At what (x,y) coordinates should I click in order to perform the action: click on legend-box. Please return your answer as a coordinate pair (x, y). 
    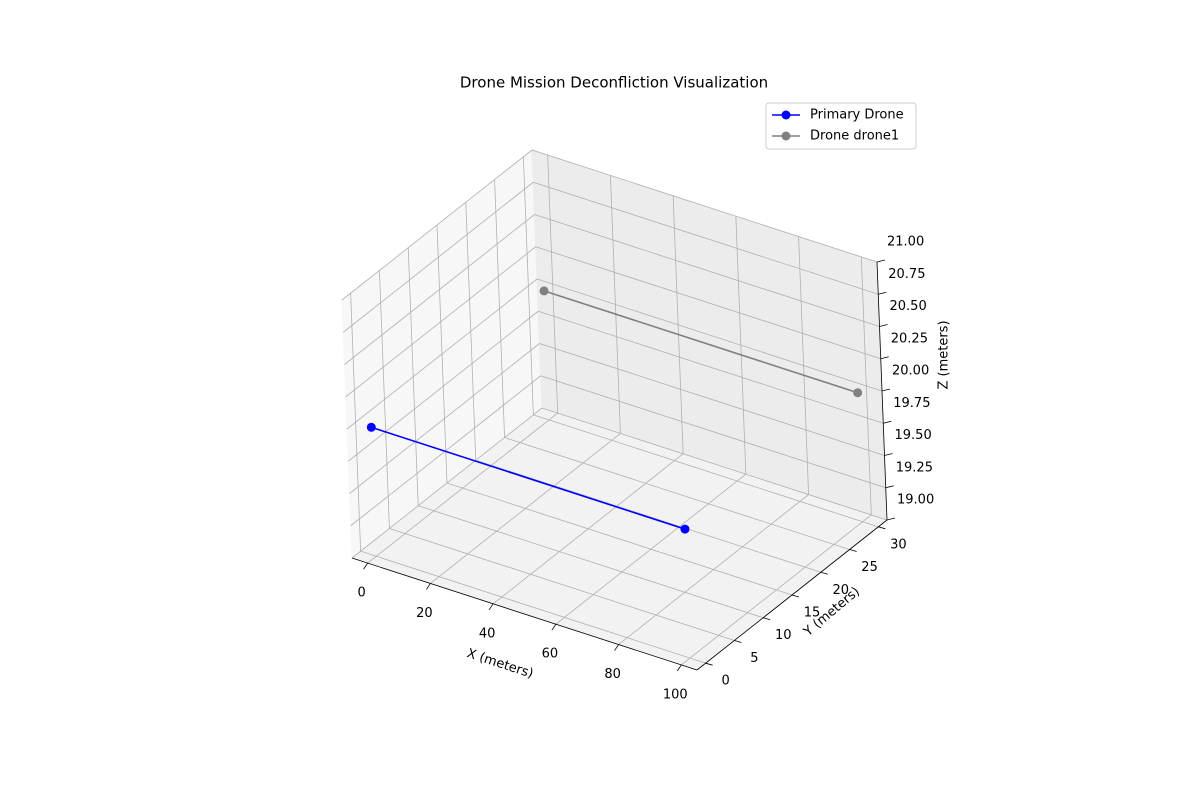
    Looking at the image, I should click on (841, 126).